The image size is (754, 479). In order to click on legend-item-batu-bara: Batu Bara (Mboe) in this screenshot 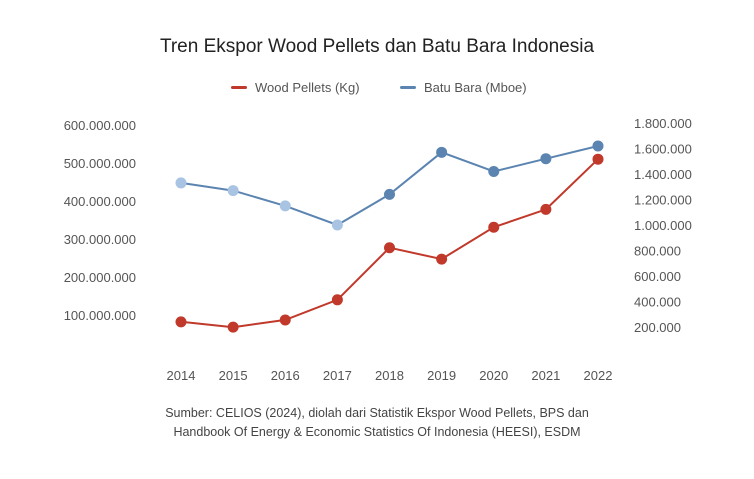, I will do `click(463, 87)`.